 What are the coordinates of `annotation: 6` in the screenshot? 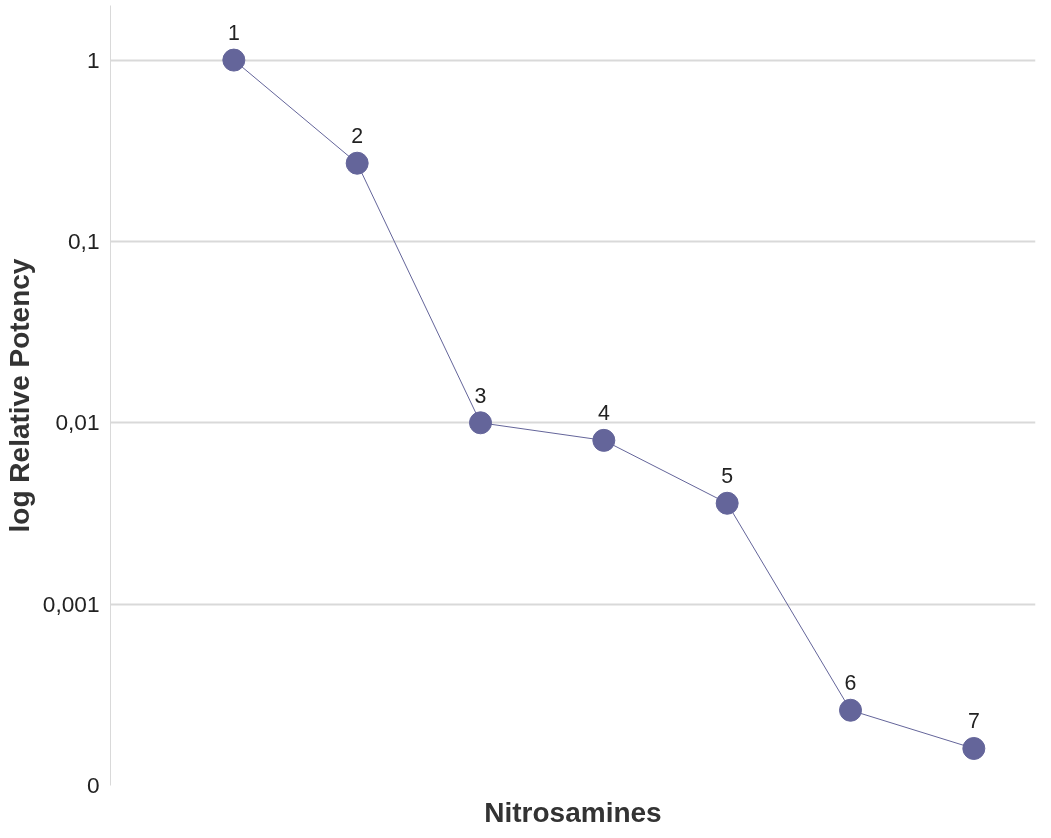 It's located at (850, 683).